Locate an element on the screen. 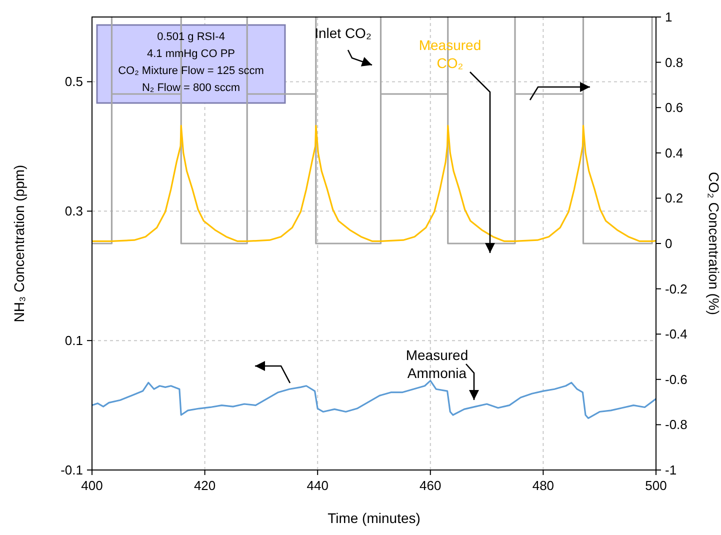  y2-tick-label: 0.6 is located at coordinates (674, 108).